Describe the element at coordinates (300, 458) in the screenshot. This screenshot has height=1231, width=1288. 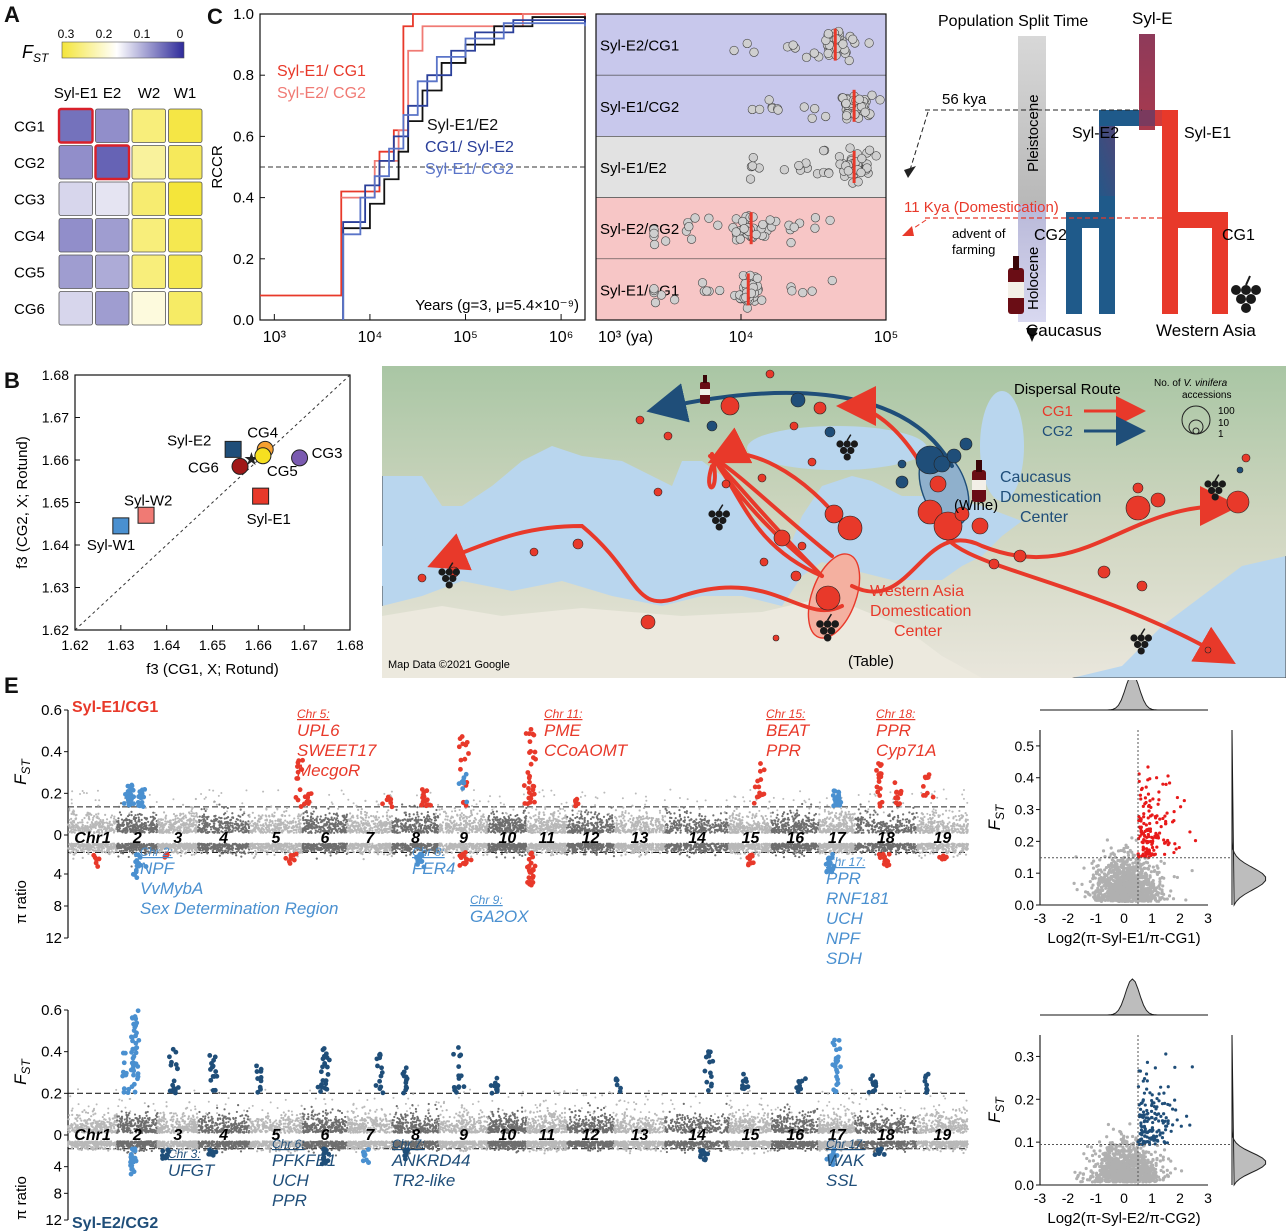
I see `f3-point` at that location.